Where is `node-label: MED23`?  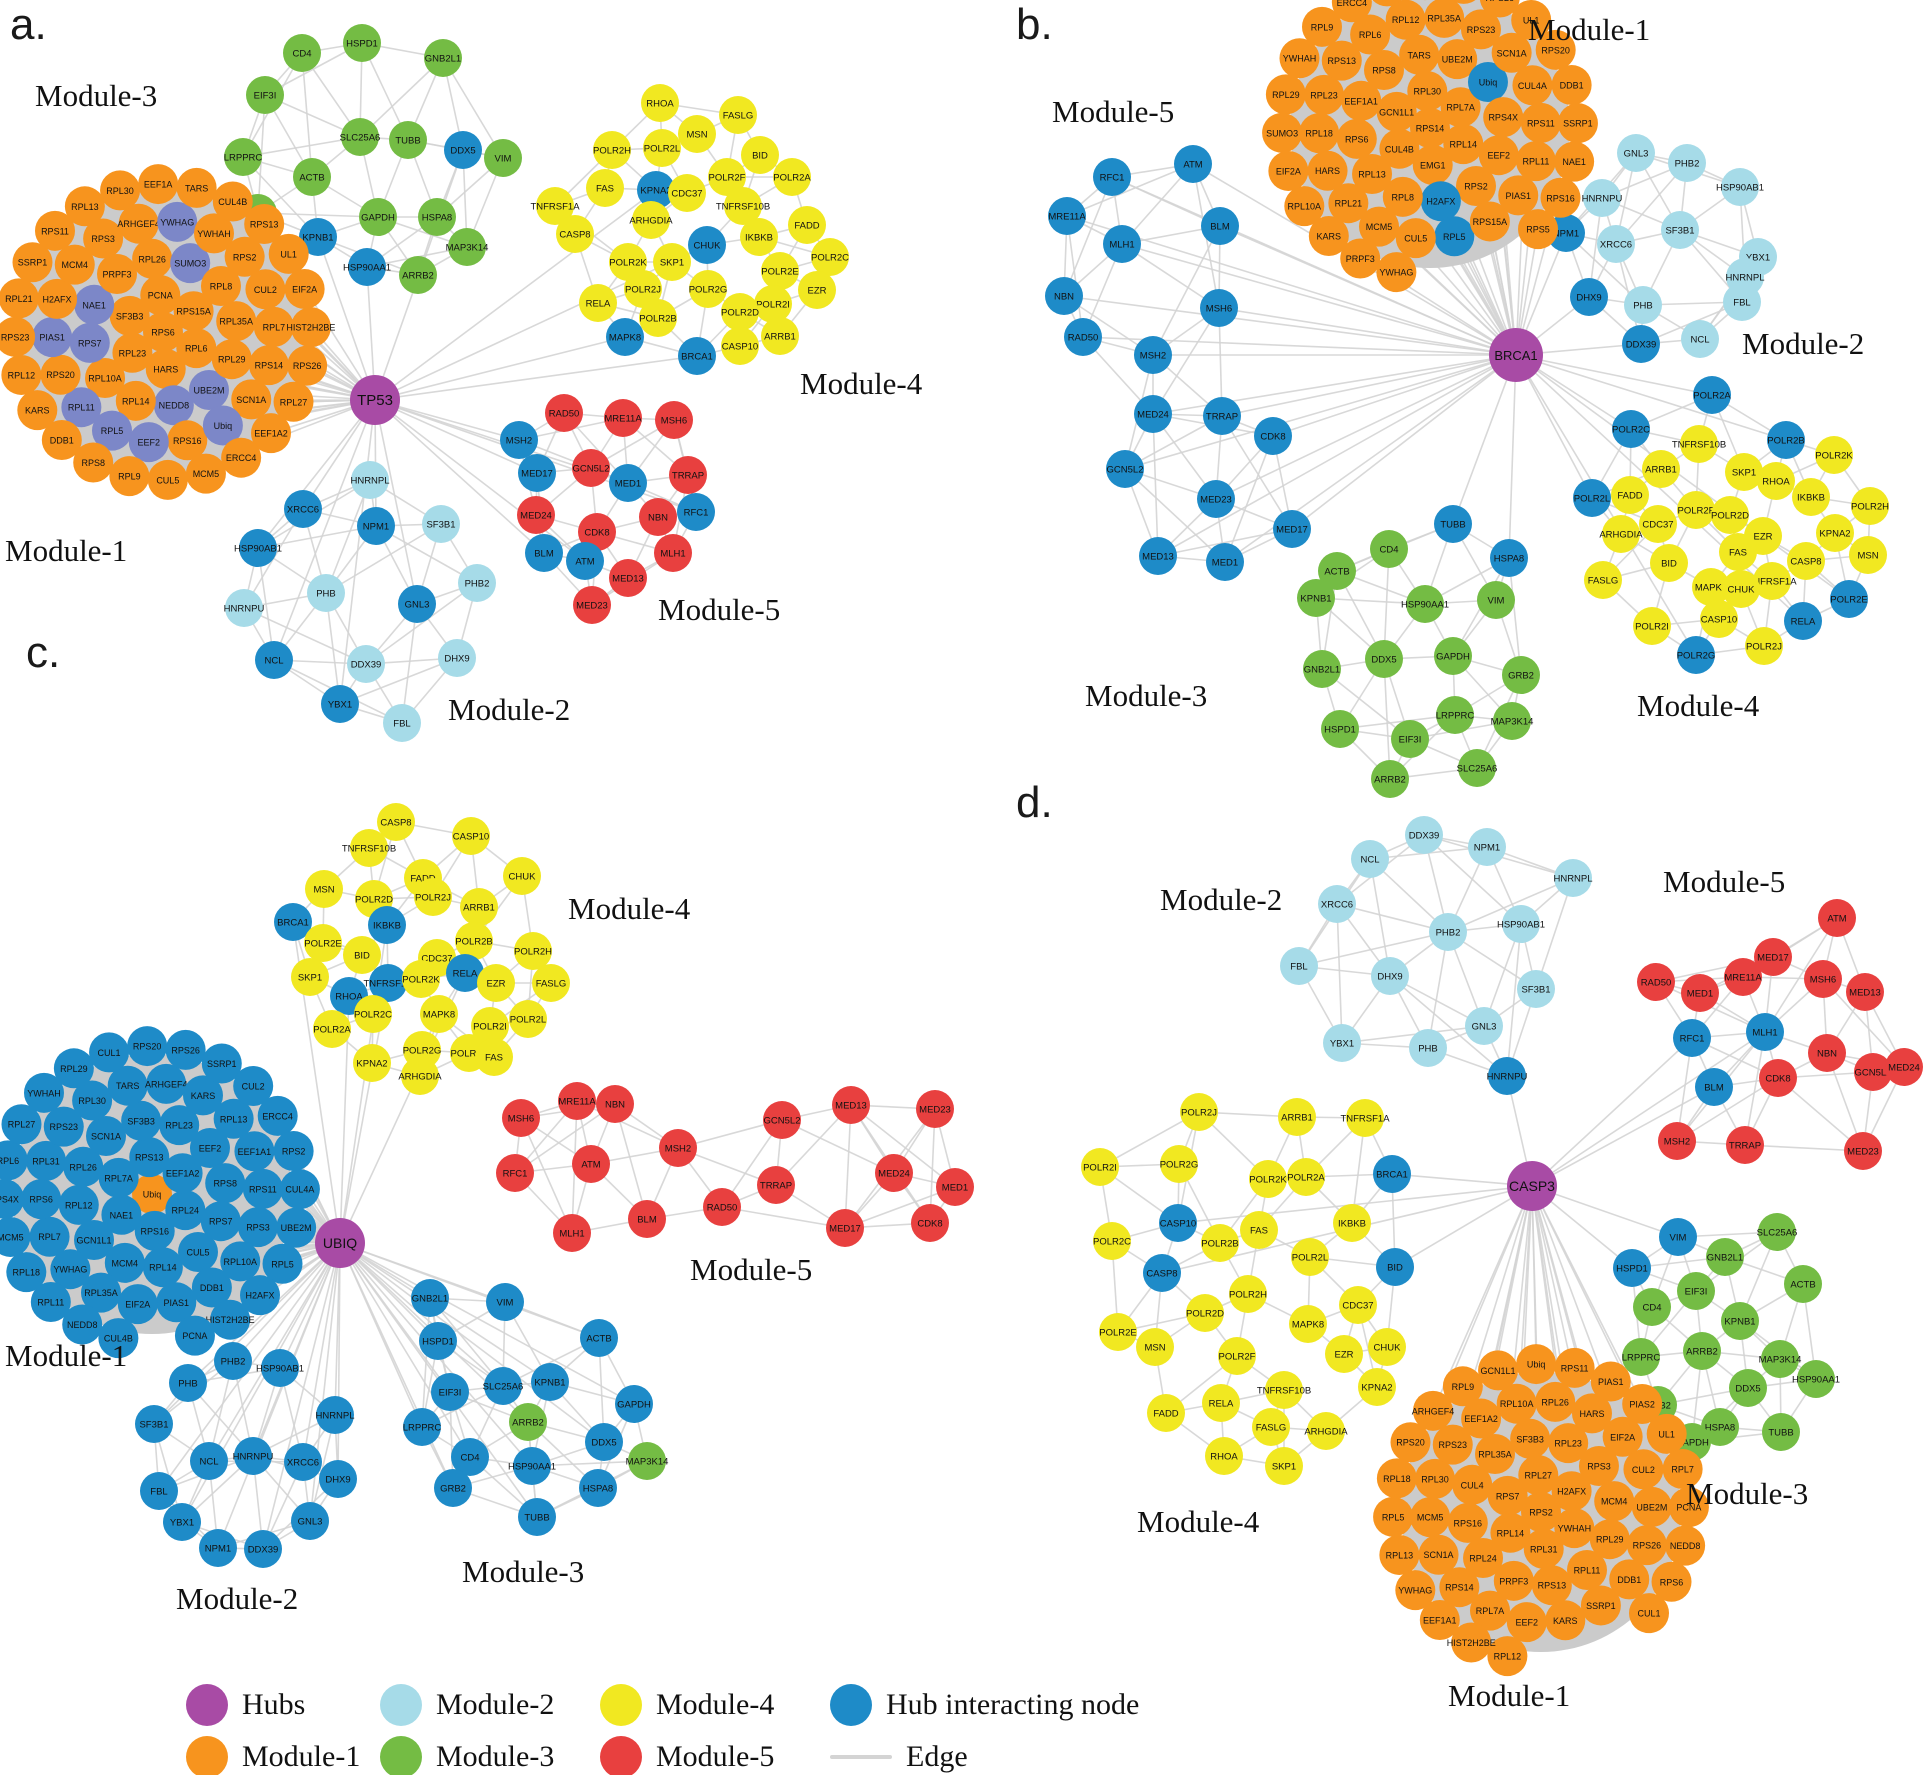 node-label: MED23 is located at coordinates (1216, 500).